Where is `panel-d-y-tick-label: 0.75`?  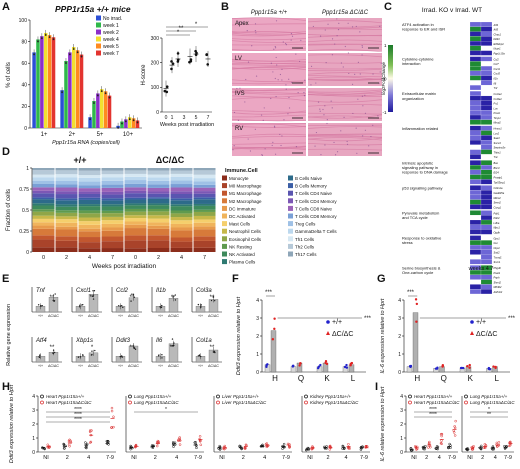 panel-d-y-tick-label: 0.75 is located at coordinates (24, 190).